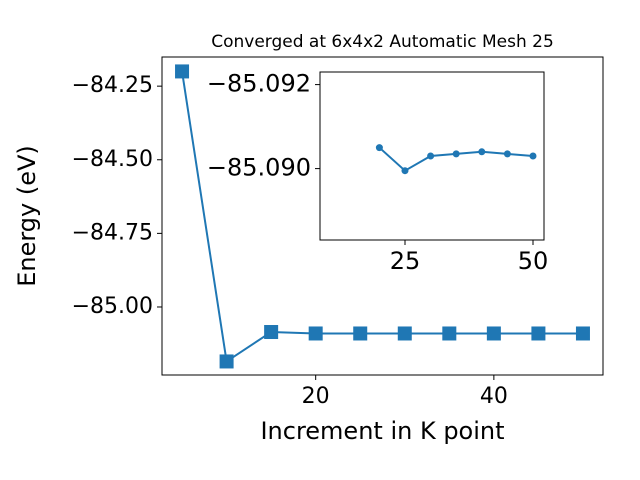 The width and height of the screenshot is (640, 480). Describe the element at coordinates (382, 431) in the screenshot. I see `x-axis-label: Increment in K point` at that location.